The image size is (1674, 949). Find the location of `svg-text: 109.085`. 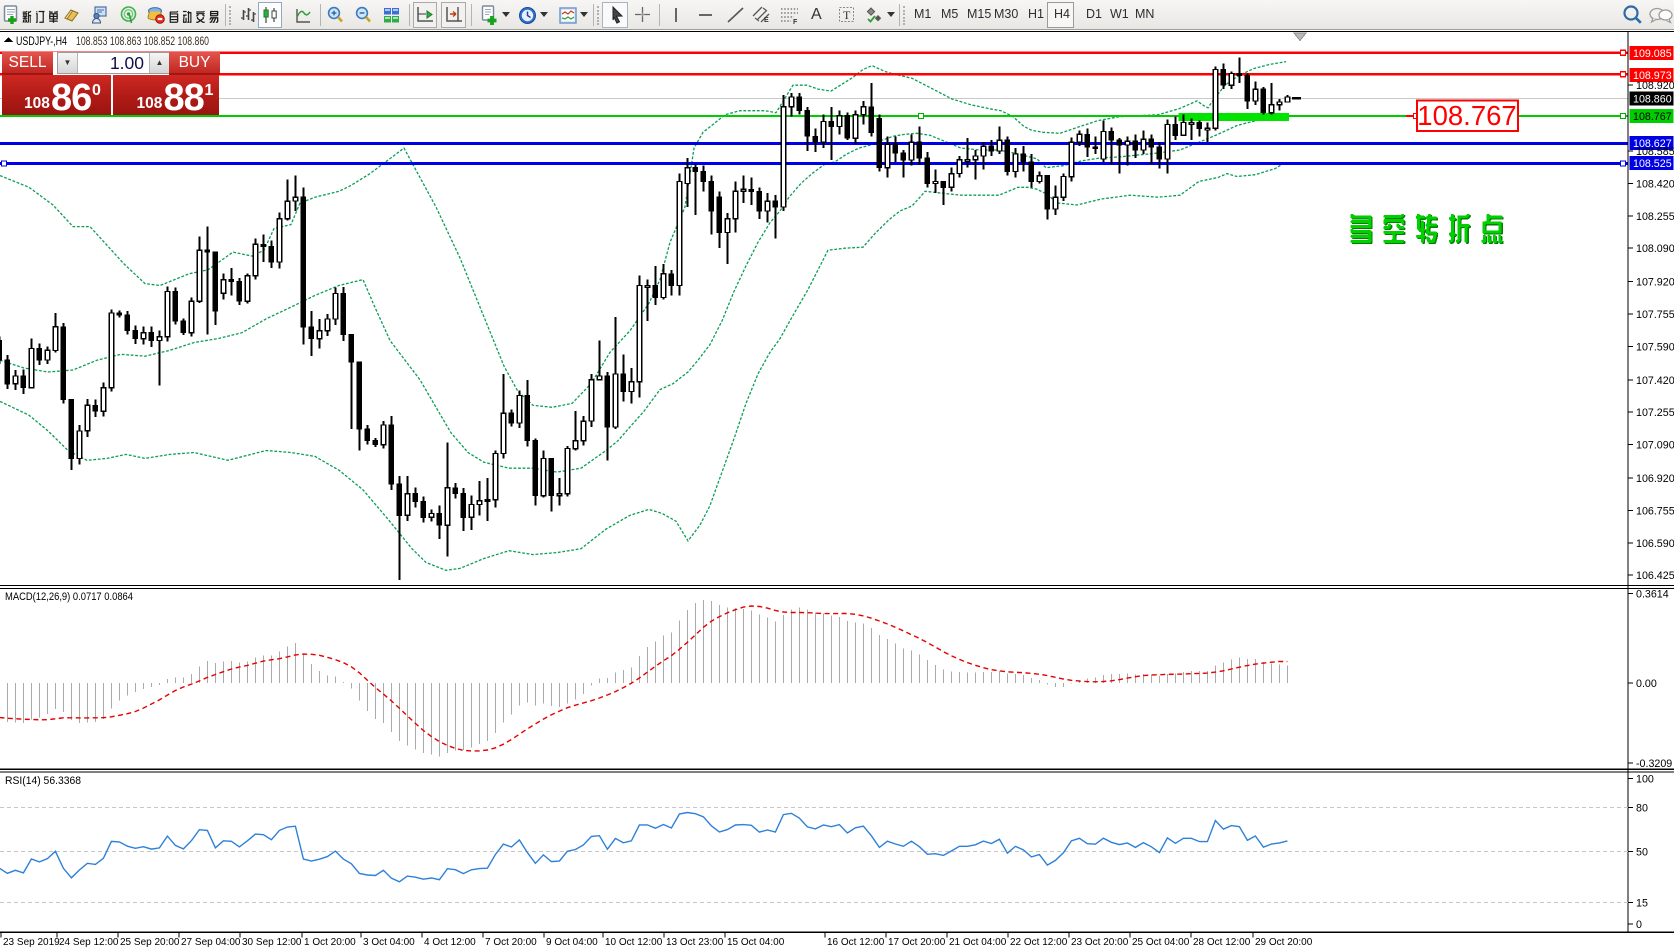

svg-text: 109.085 is located at coordinates (1652, 54).